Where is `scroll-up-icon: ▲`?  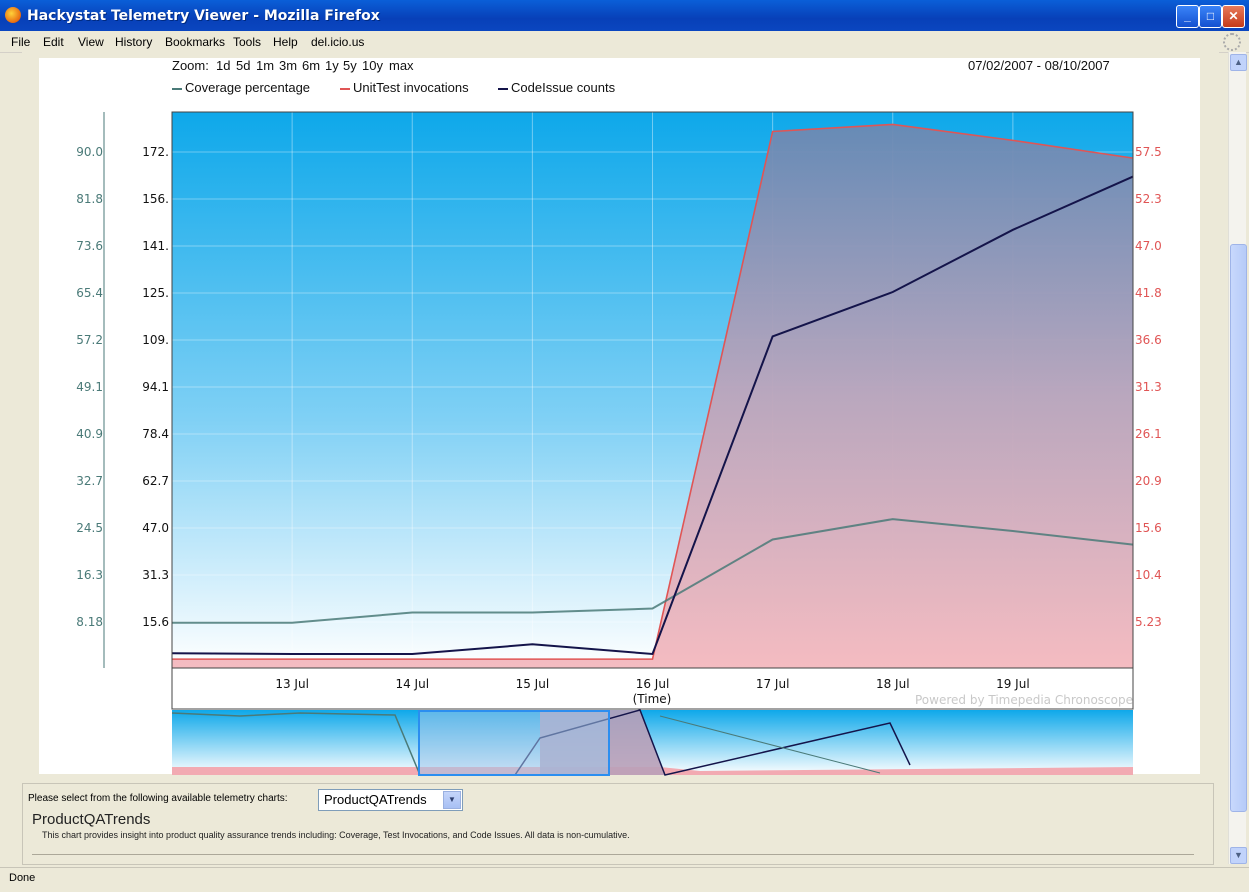
scroll-up-icon: ▲ is located at coordinates (1238, 62).